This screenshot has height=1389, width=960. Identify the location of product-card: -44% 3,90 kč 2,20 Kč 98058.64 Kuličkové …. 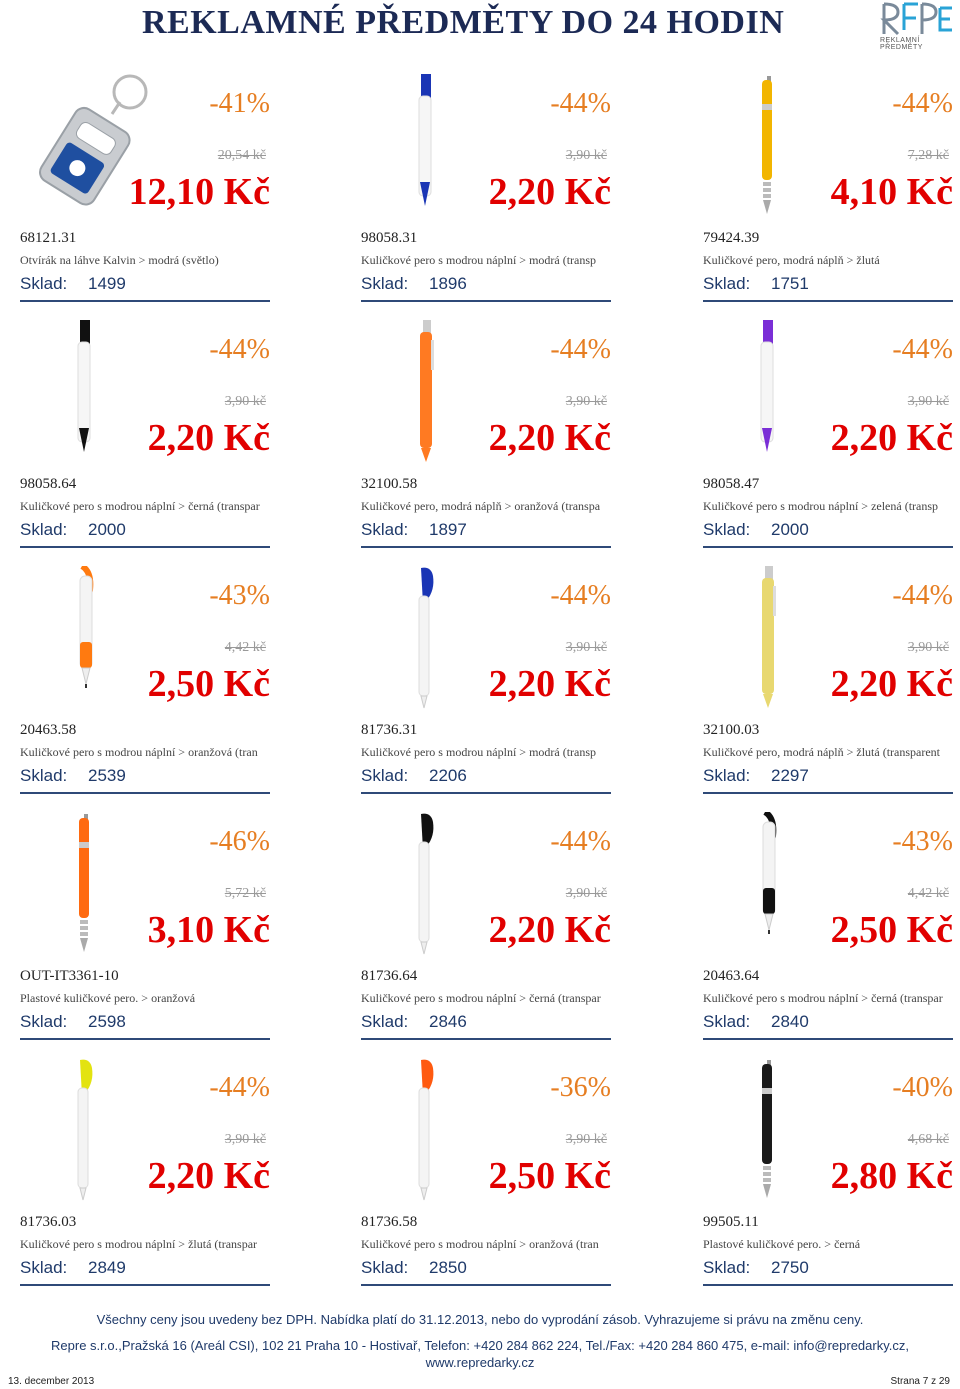
(145, 440).